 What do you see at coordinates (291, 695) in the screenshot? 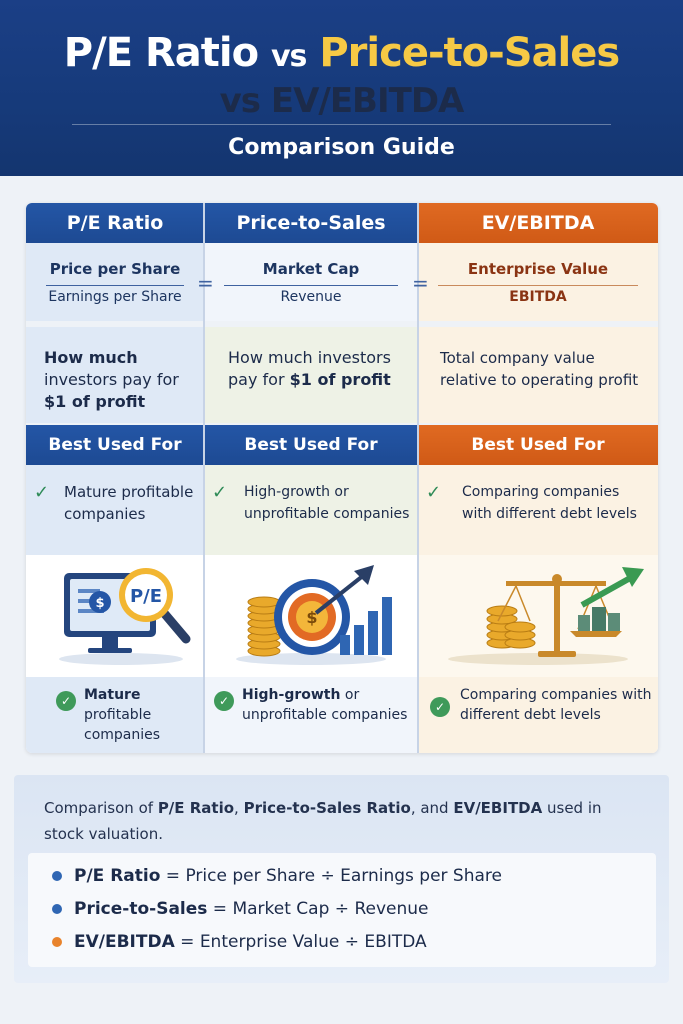
I see `best-bold: High-growth` at bounding box center [291, 695].